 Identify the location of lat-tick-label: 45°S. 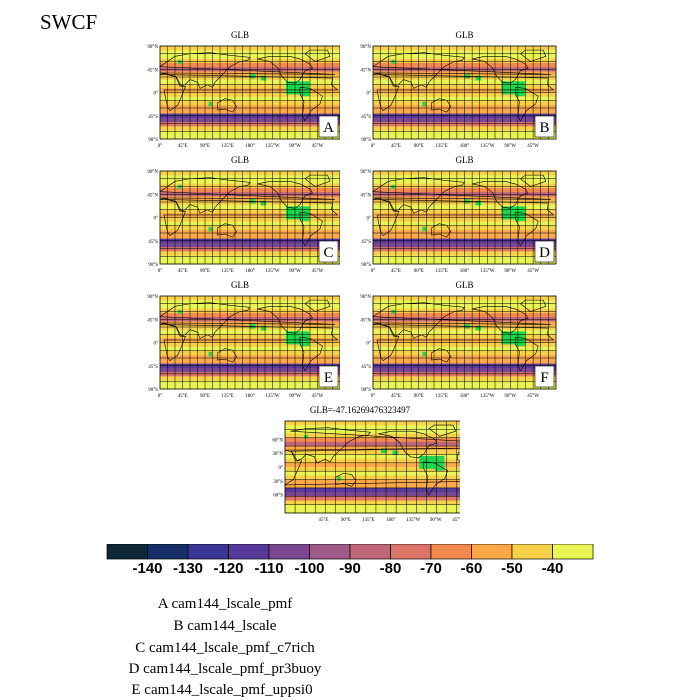
(153, 367).